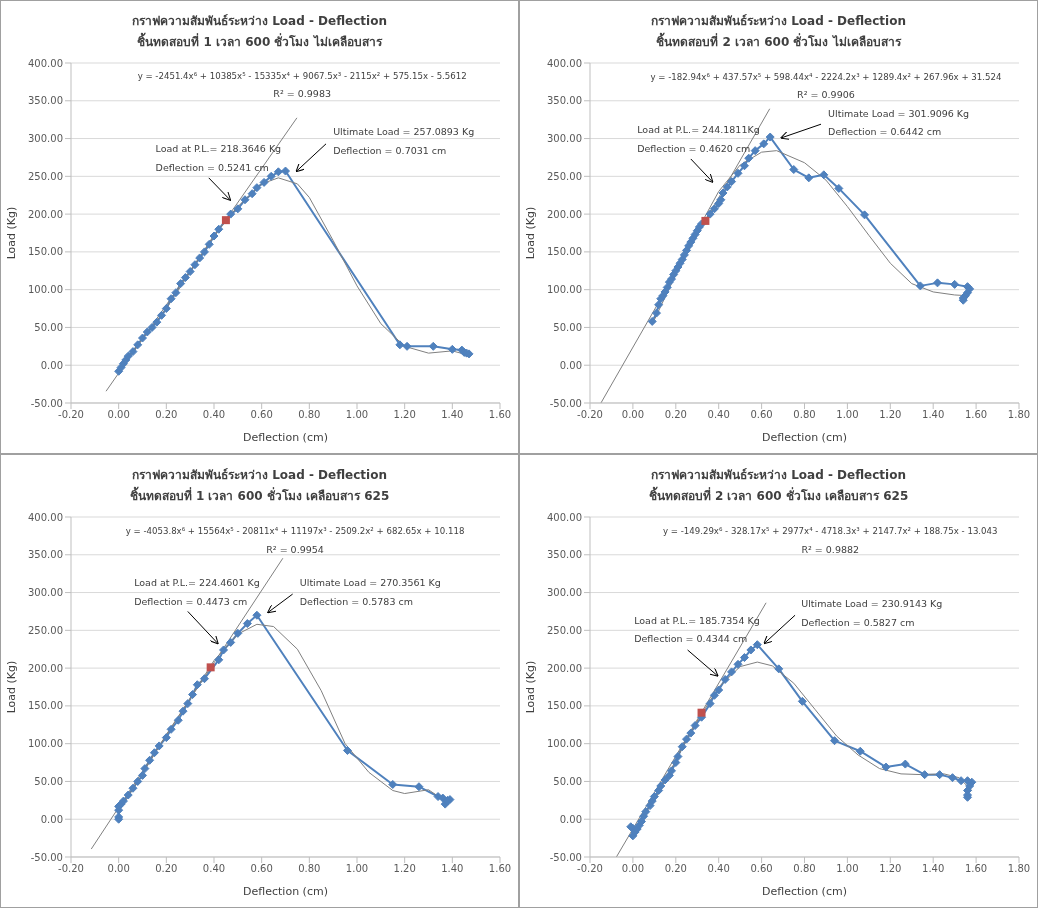 This screenshot has width=1039, height=908. Describe the element at coordinates (826, 76) in the screenshot. I see `annotation: y = -182.94x⁶ + 437.57x⁵ + 598.44x⁴ - 2224.2x³ + 1289.4x² + 267.96x + 31.524` at that location.